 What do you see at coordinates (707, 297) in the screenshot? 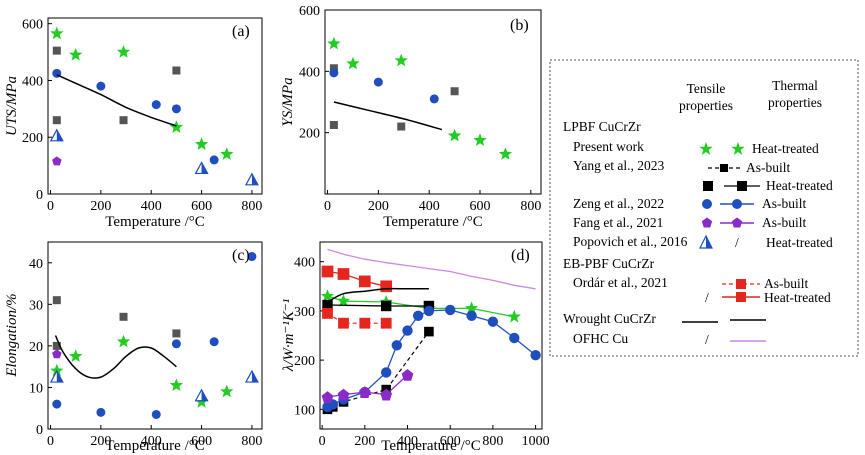
I see `legend-slash-ordar: /` at bounding box center [707, 297].